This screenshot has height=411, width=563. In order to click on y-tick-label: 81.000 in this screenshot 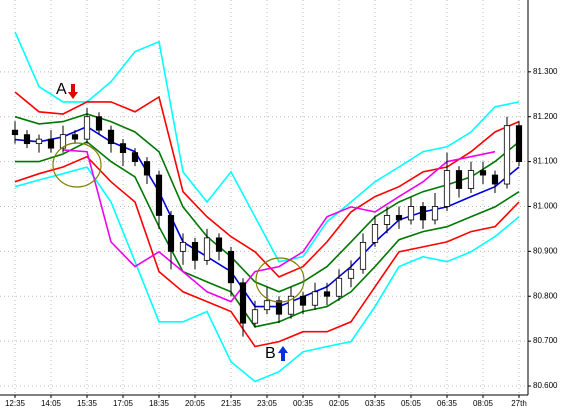, I will do `click(545, 206)`.